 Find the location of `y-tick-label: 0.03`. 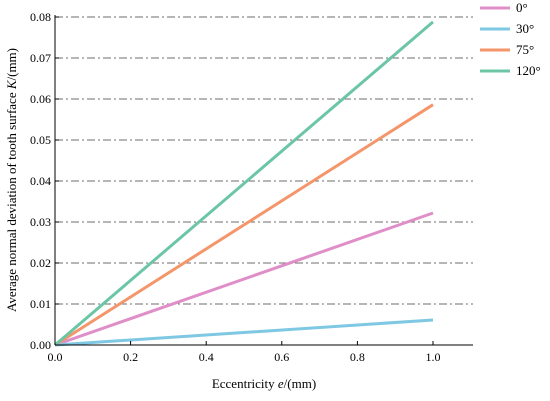

y-tick-label: 0.03 is located at coordinates (40, 222).